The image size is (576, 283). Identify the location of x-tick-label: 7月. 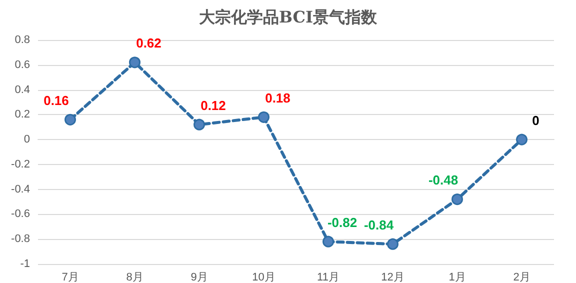
(70, 277).